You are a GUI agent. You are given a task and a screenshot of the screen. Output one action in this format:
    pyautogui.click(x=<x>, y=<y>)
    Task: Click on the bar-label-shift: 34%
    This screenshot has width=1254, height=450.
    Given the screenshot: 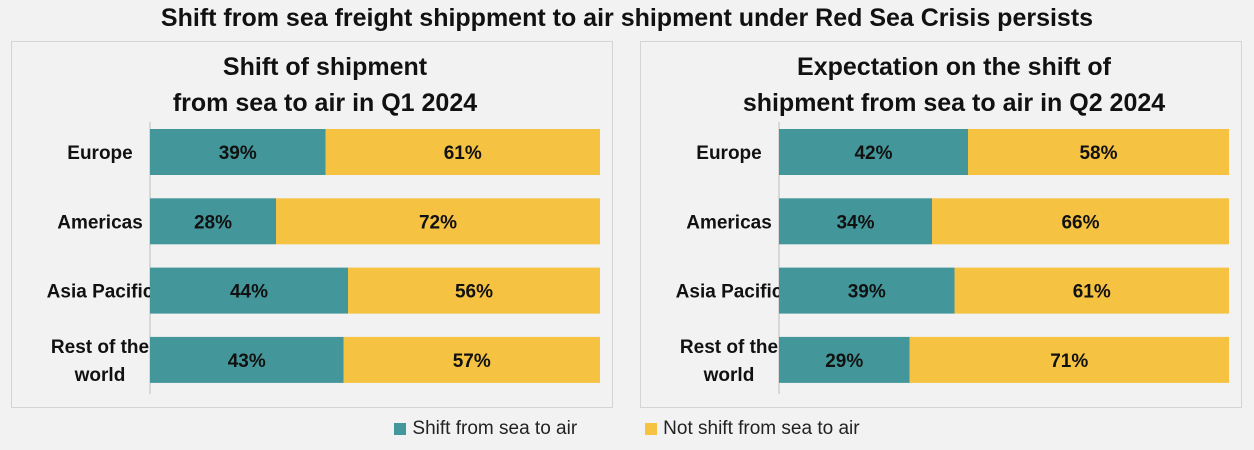 What is the action you would take?
    pyautogui.click(x=855, y=222)
    